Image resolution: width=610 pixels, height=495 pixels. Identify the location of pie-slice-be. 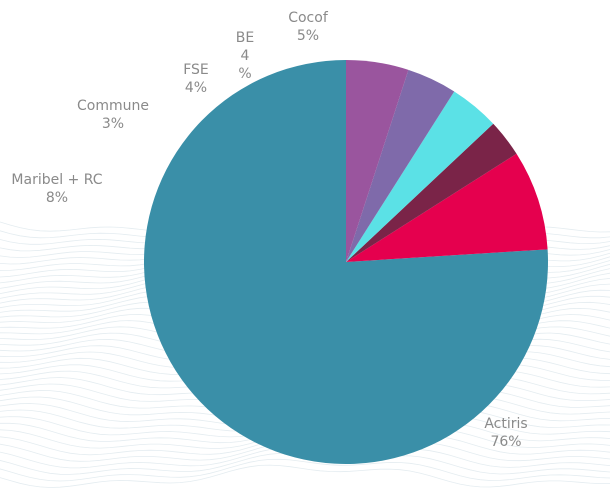
(400, 165).